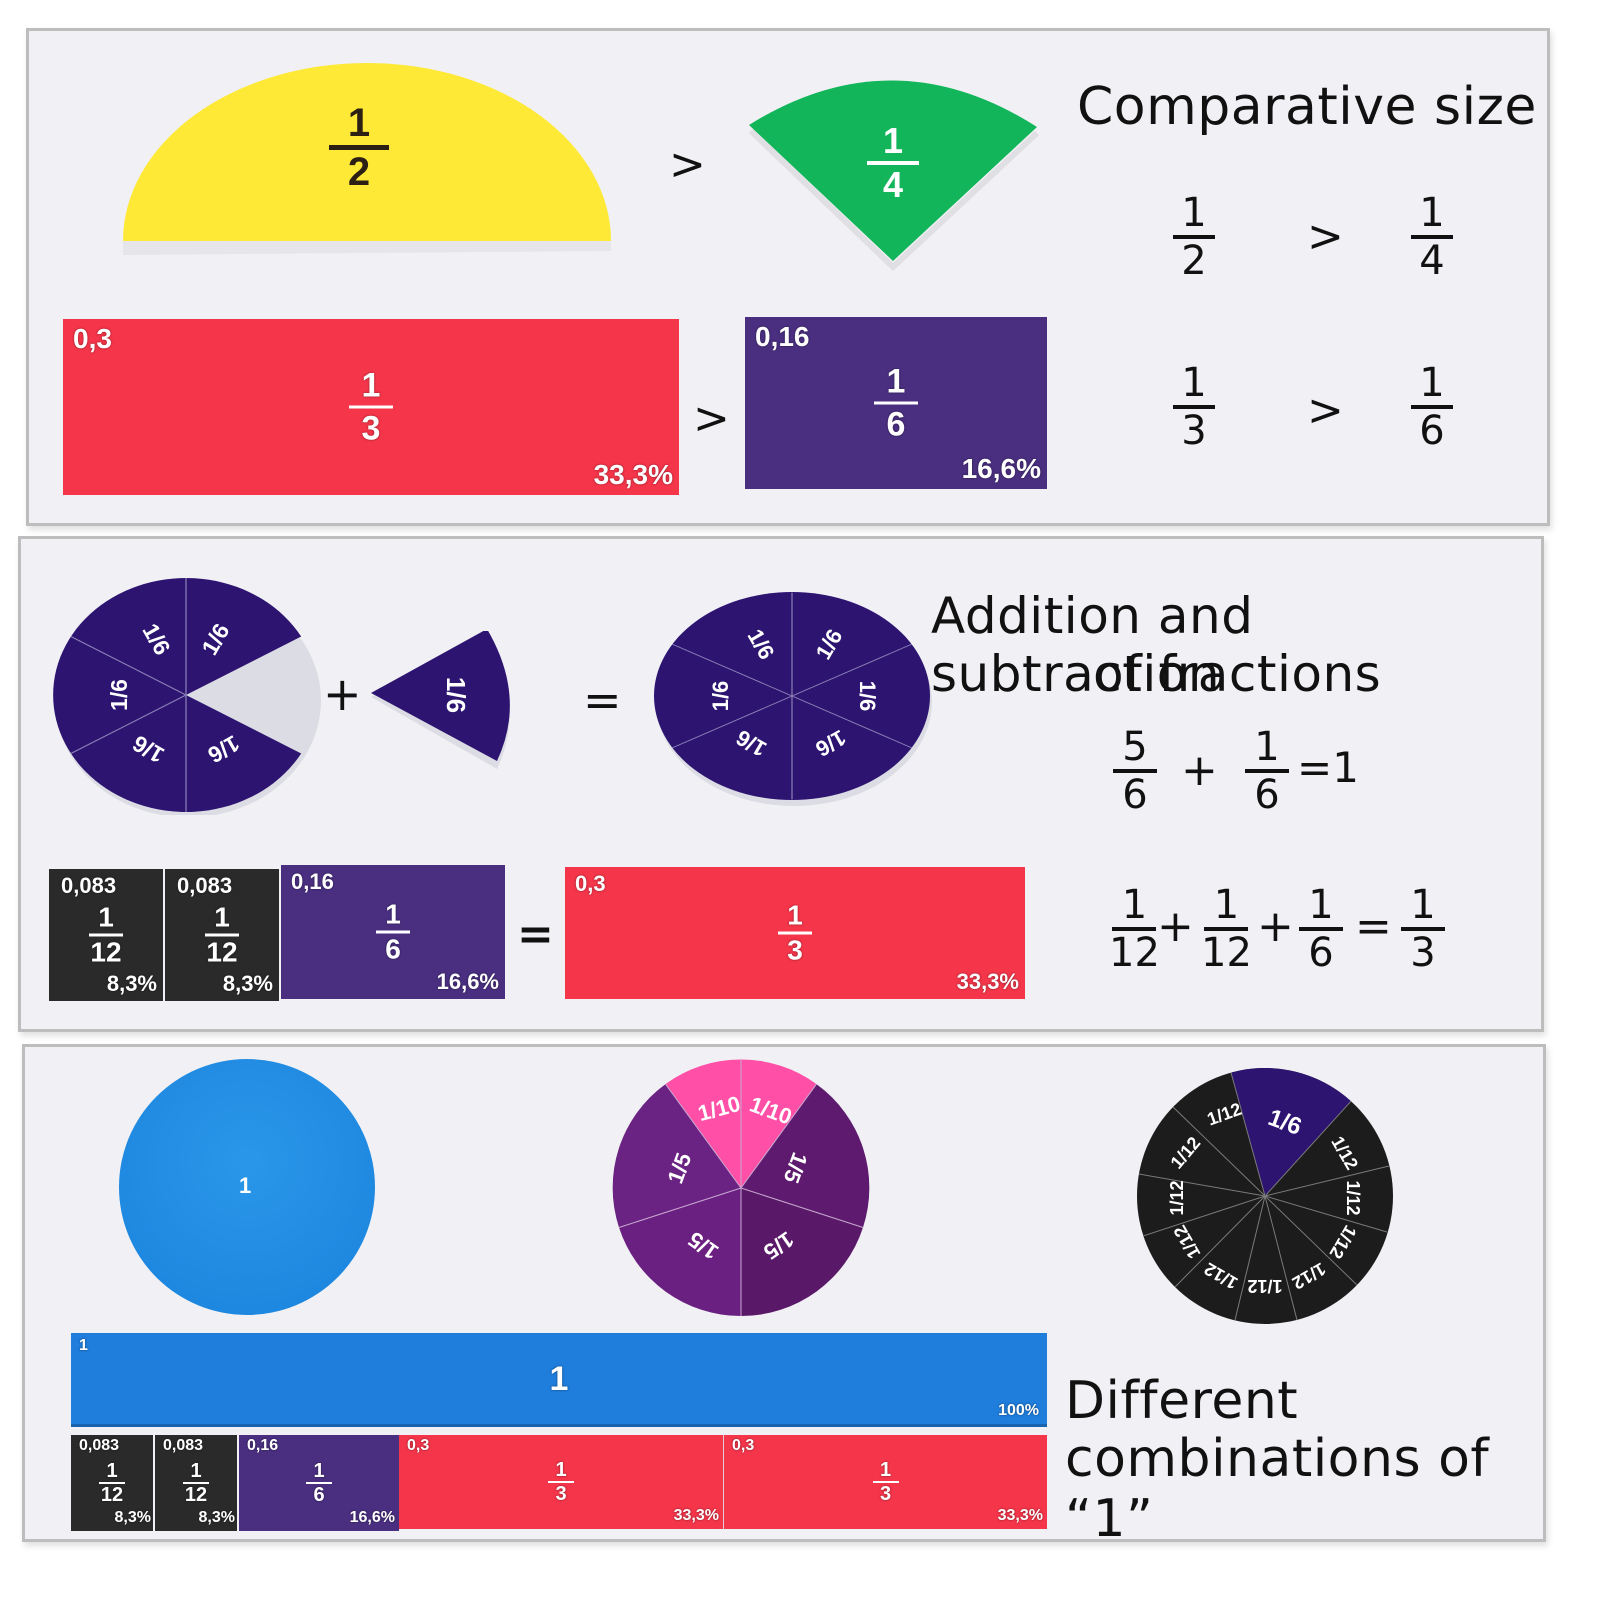 The height and width of the screenshot is (1600, 1600). I want to click on half-fraction-piece, so click(367, 159).